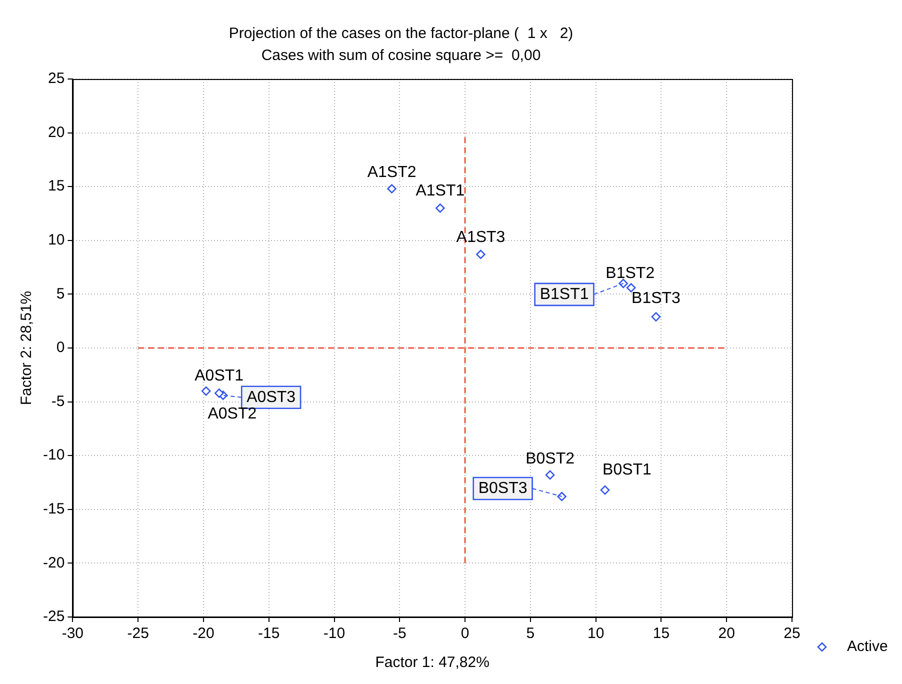 The height and width of the screenshot is (684, 902). What do you see at coordinates (73, 633) in the screenshot?
I see `x-tick-label: -30` at bounding box center [73, 633].